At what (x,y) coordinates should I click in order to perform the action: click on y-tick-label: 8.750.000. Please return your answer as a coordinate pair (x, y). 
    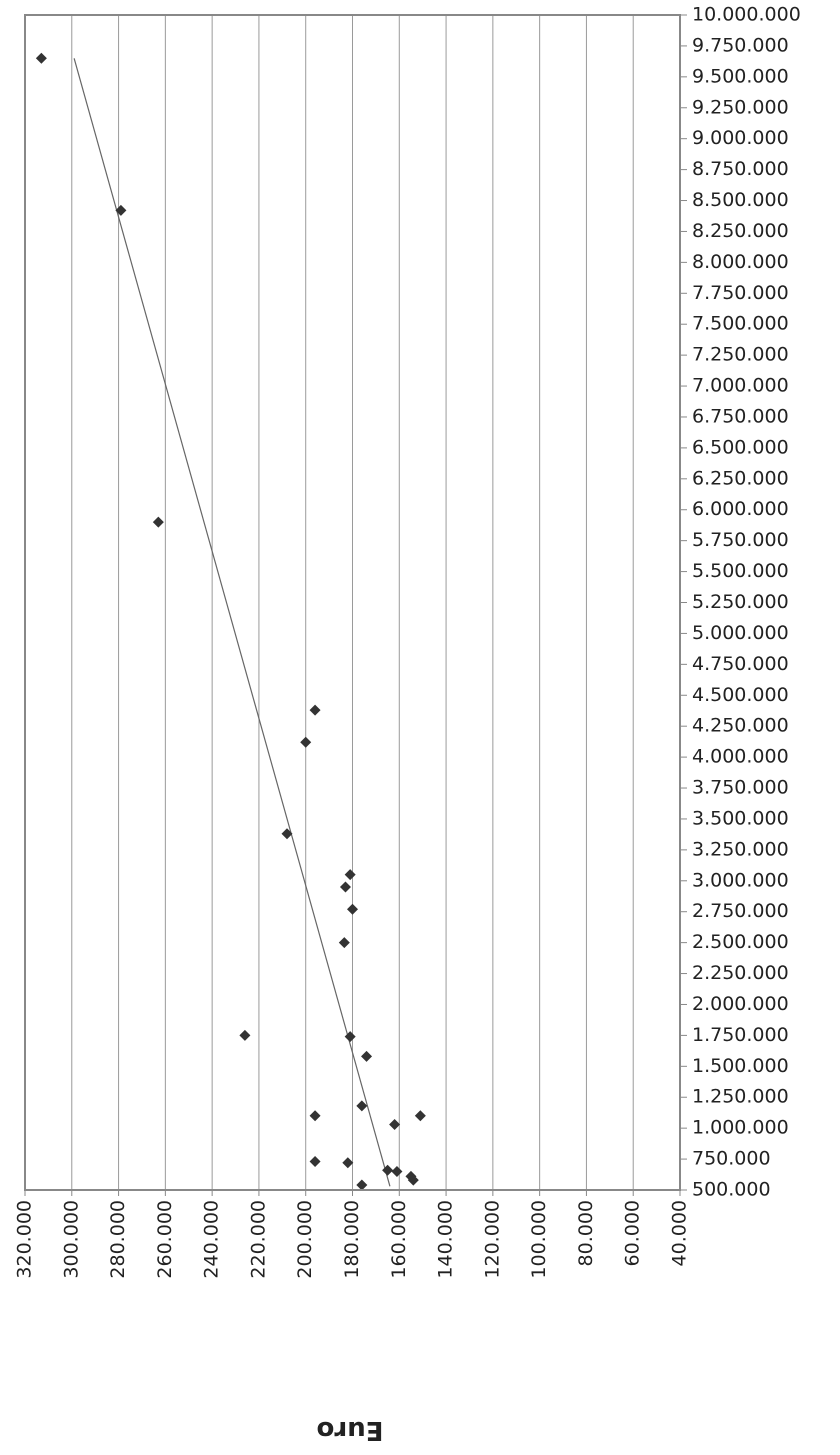
    Looking at the image, I should click on (740, 169).